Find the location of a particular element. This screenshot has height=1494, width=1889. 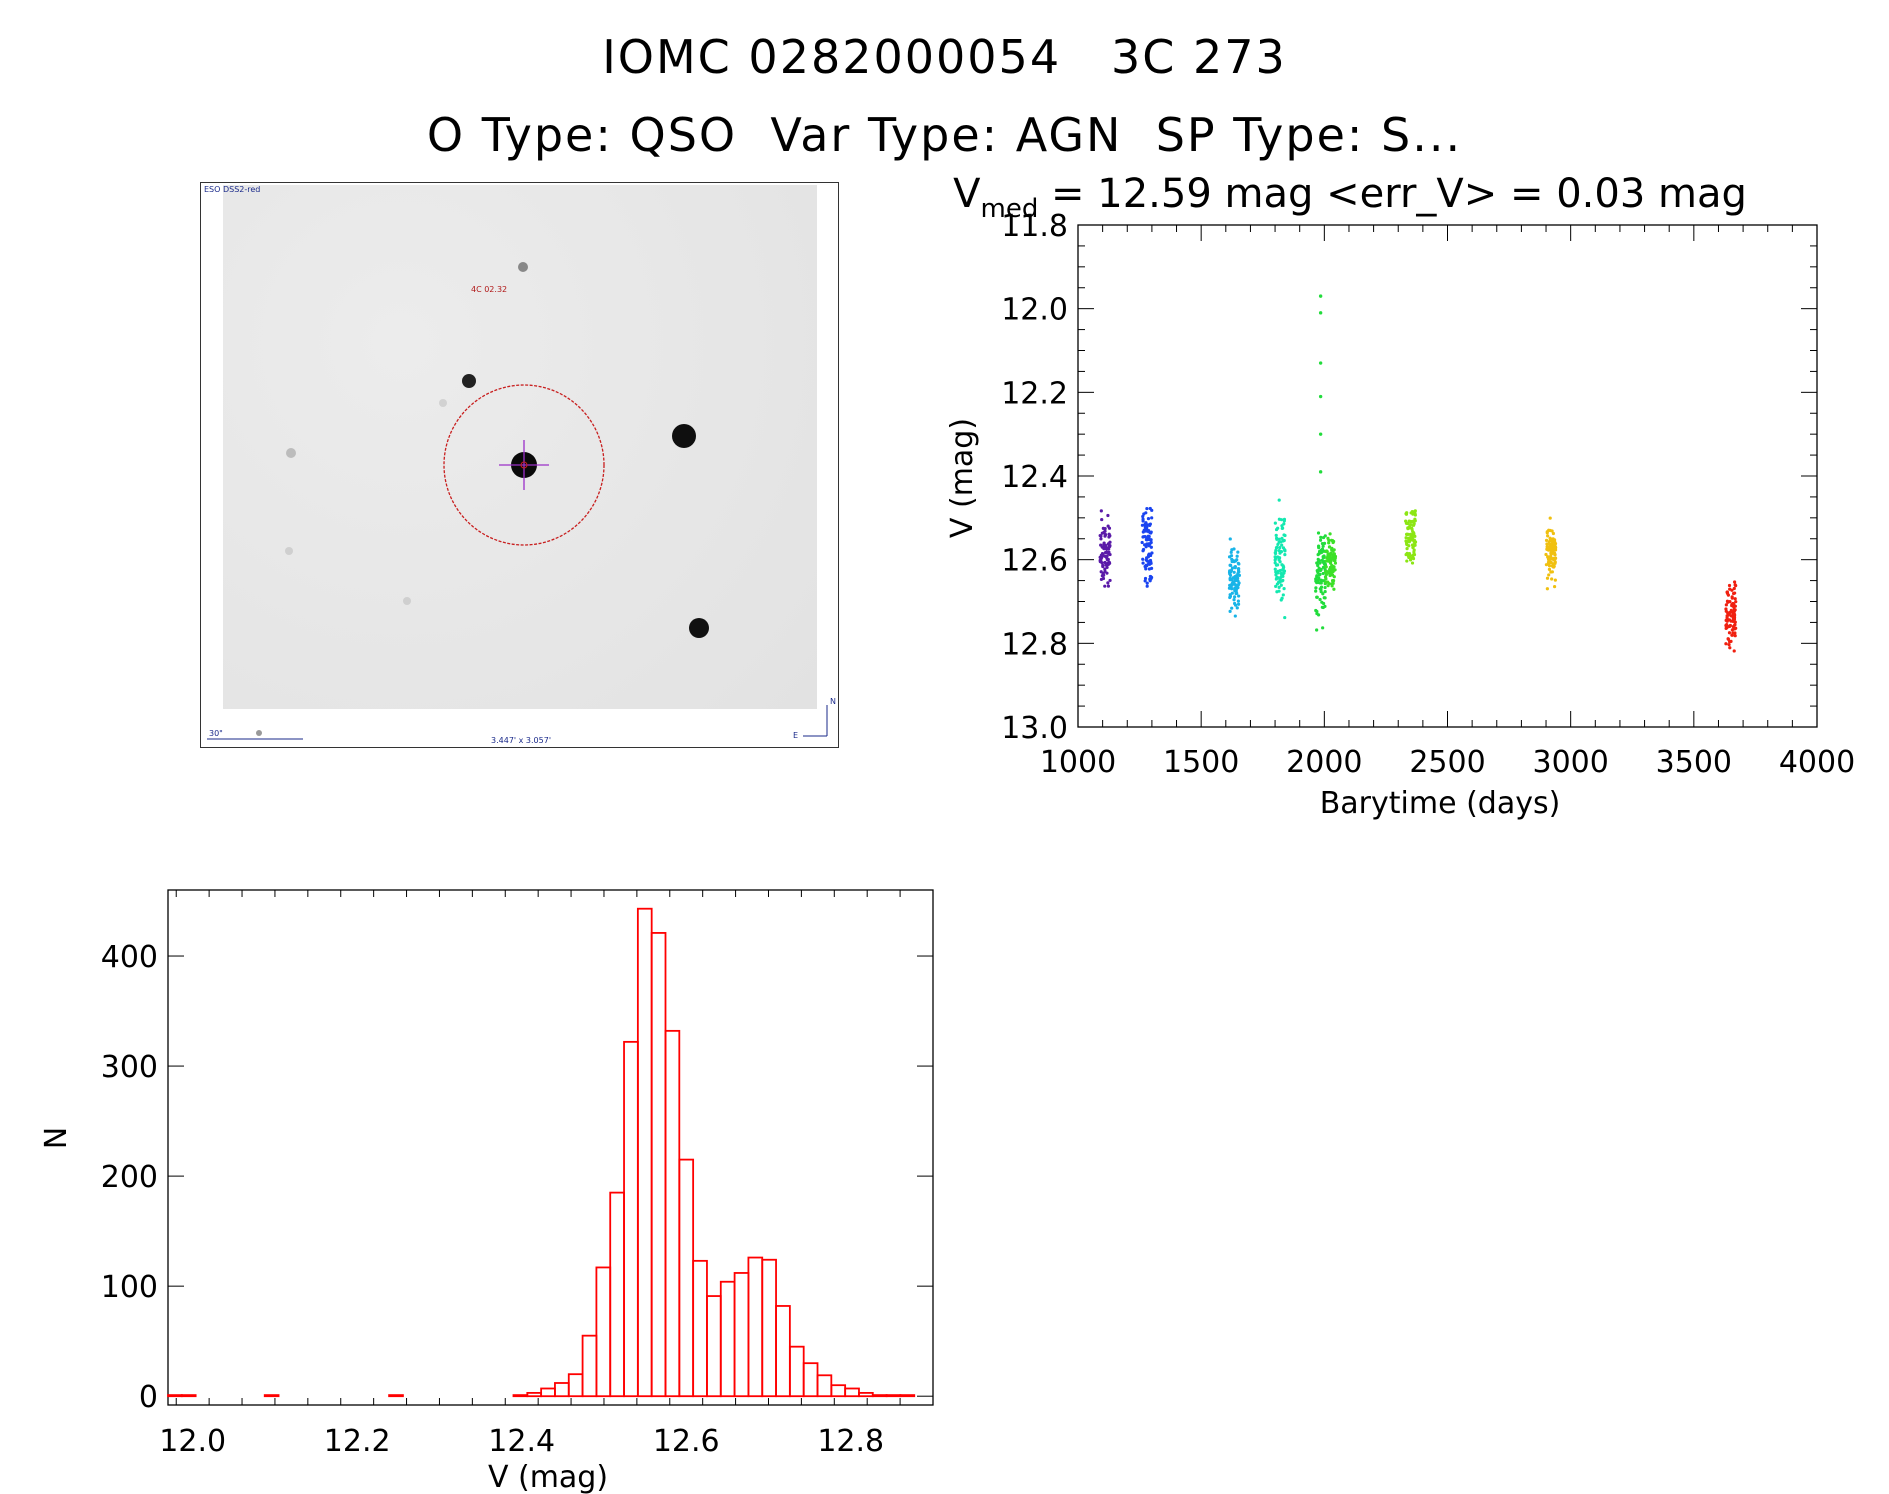

star-blob is located at coordinates (469, 381).